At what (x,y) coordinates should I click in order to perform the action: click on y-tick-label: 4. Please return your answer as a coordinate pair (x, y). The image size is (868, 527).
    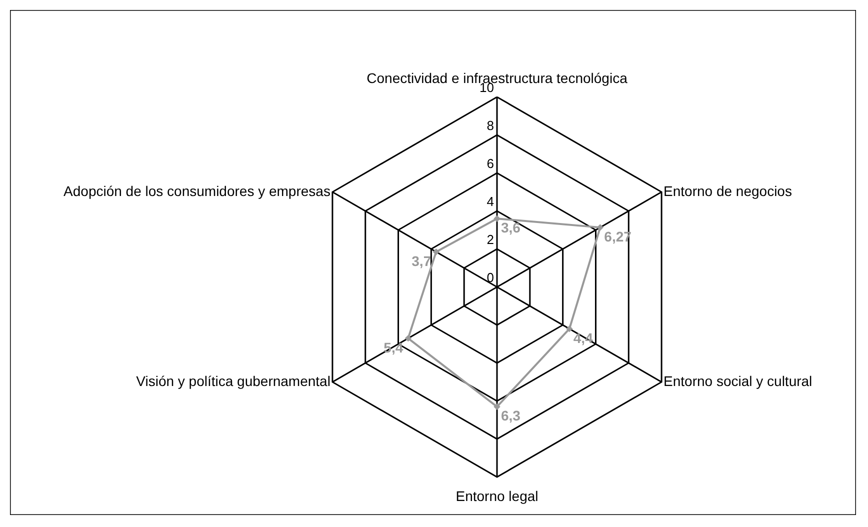
    Looking at the image, I should click on (490, 201).